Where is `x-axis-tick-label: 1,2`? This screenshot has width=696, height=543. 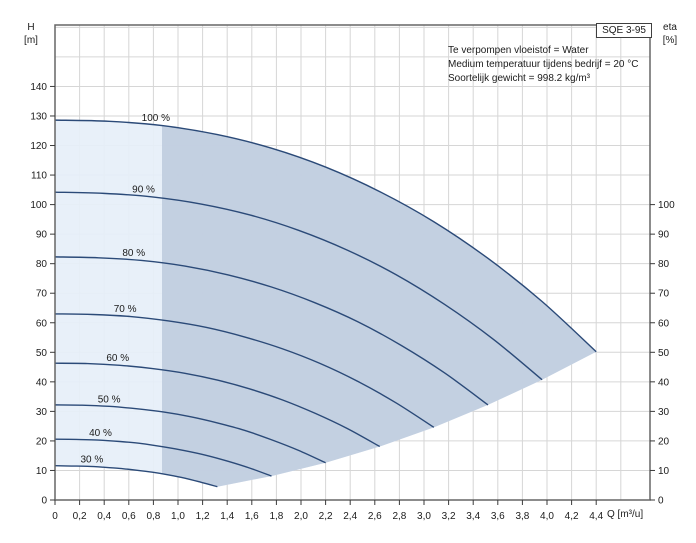
x-axis-tick-label: 1,2 is located at coordinates (203, 516).